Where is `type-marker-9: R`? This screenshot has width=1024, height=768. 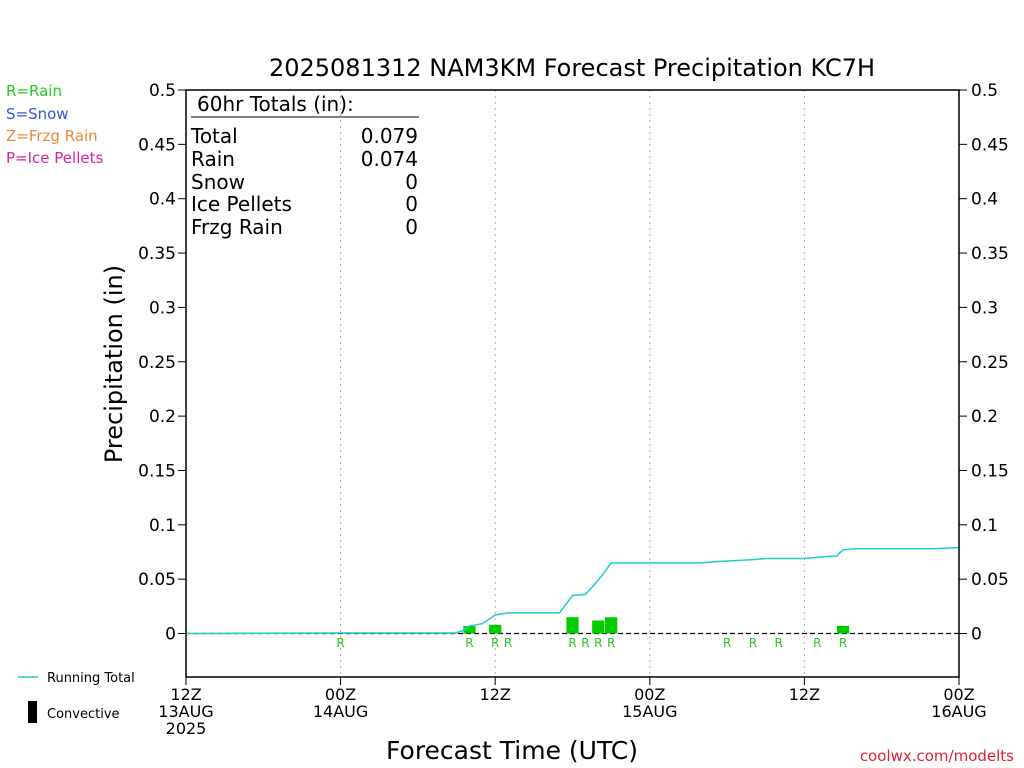
type-marker-9: R is located at coordinates (753, 643).